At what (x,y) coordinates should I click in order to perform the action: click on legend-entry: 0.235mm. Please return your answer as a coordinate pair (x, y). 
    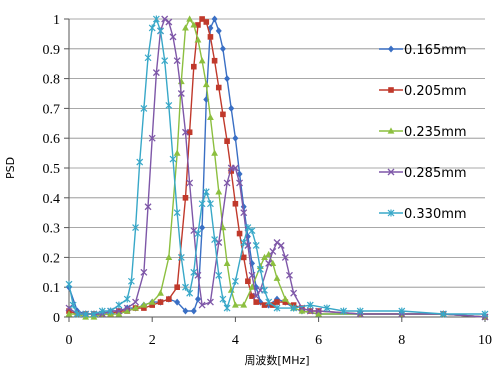
    Looking at the image, I should click on (423, 132).